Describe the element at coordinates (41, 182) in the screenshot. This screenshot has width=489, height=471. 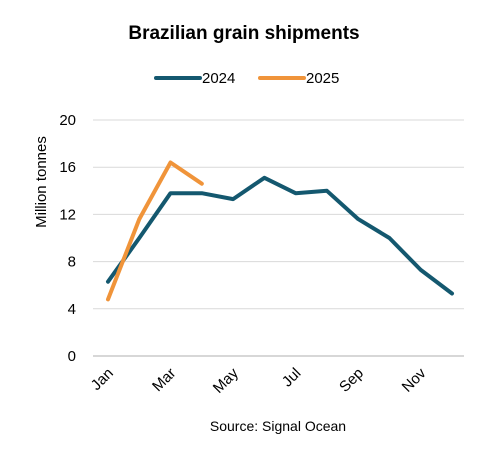
I see `y-axis-label: Million tonnes` at that location.